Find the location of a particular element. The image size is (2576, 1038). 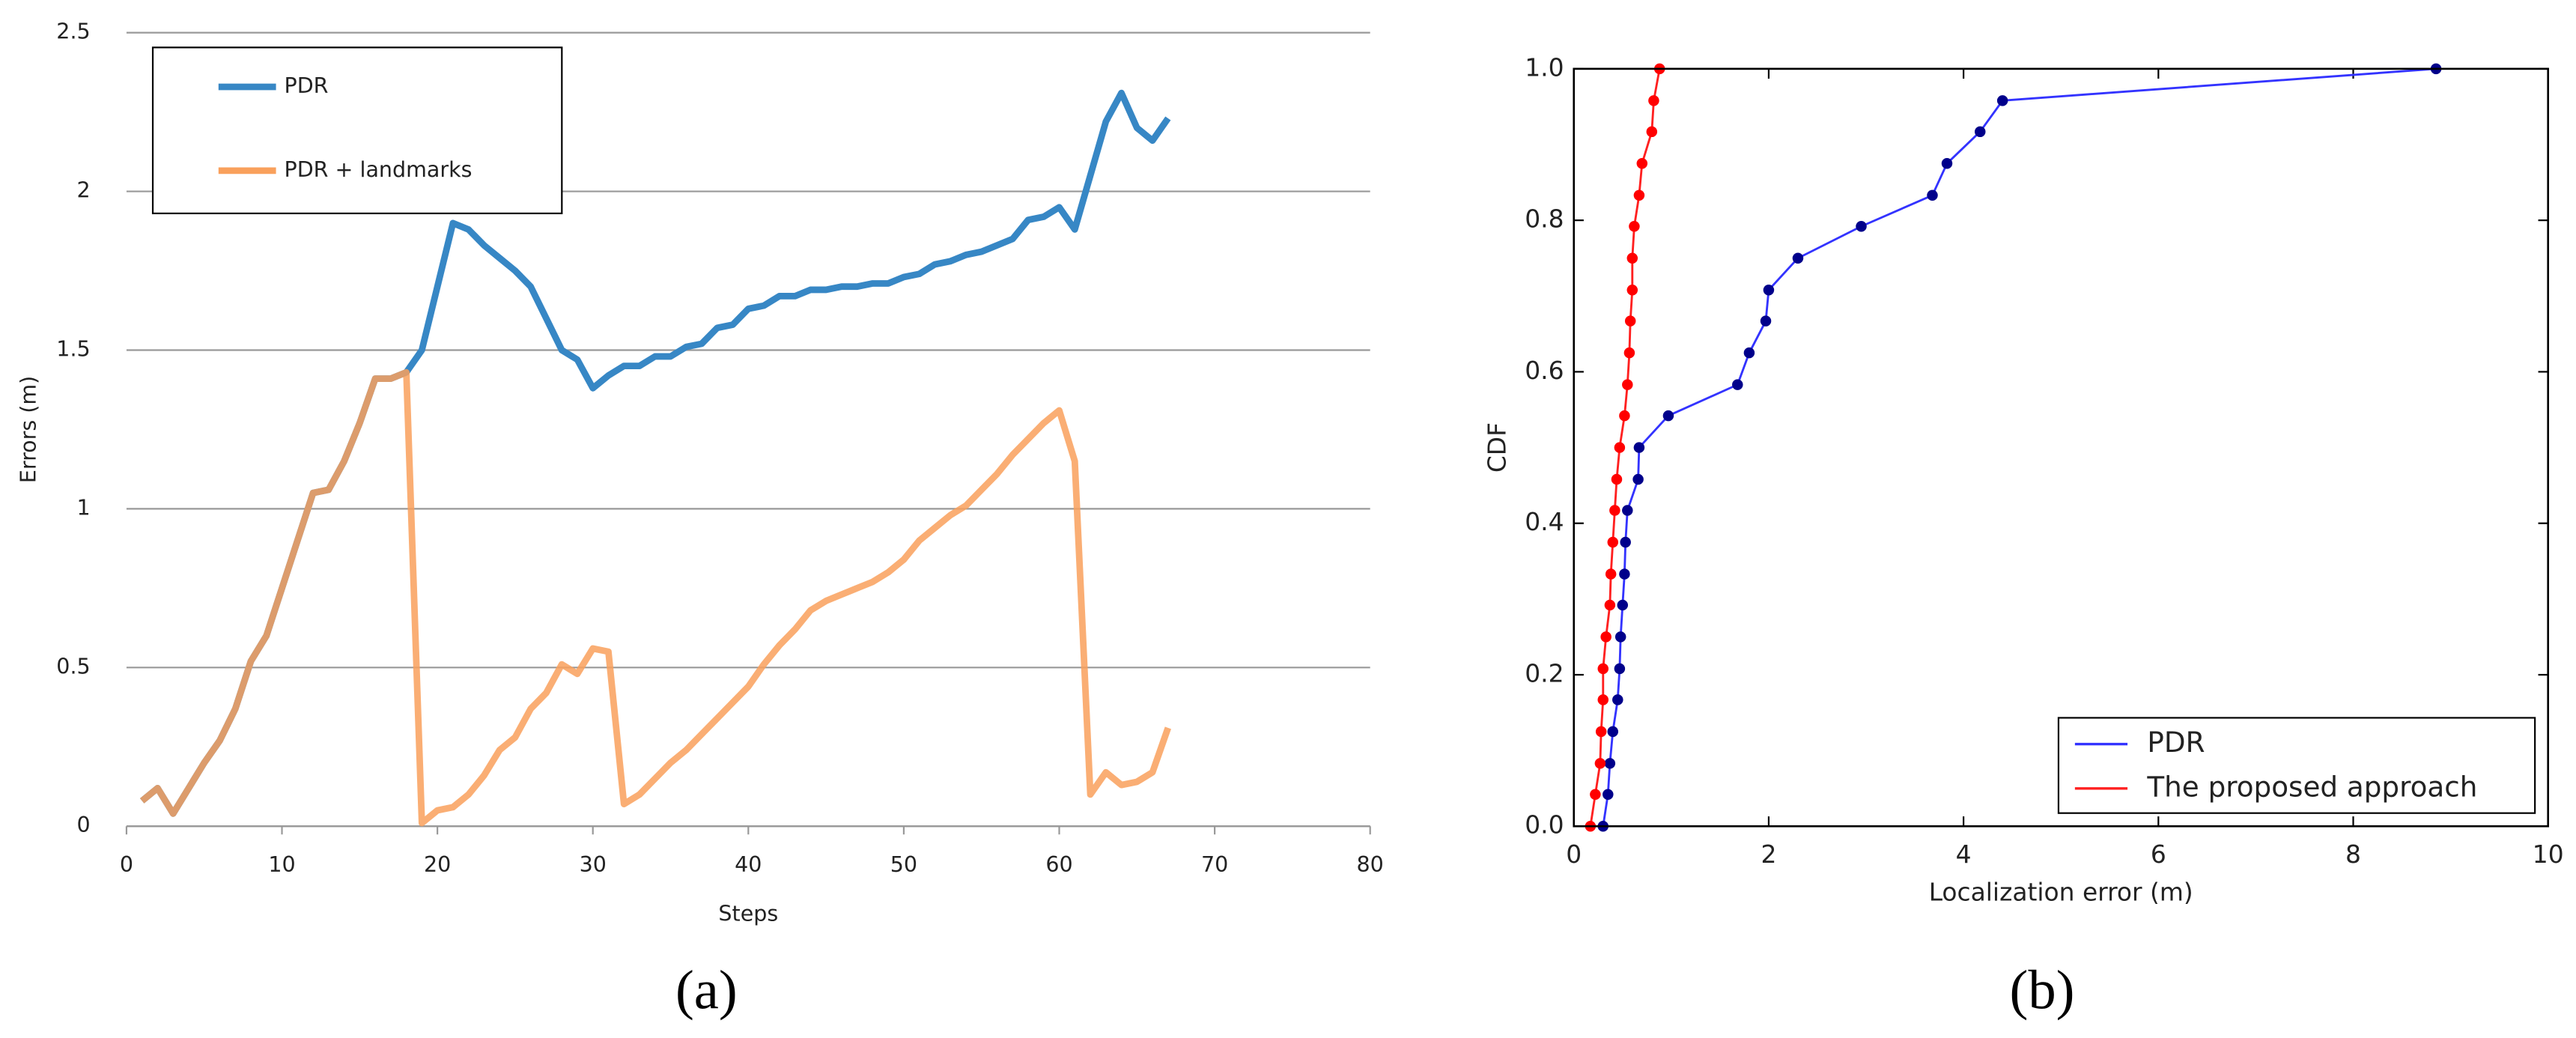

y-tick-label: 1 is located at coordinates (84, 507).